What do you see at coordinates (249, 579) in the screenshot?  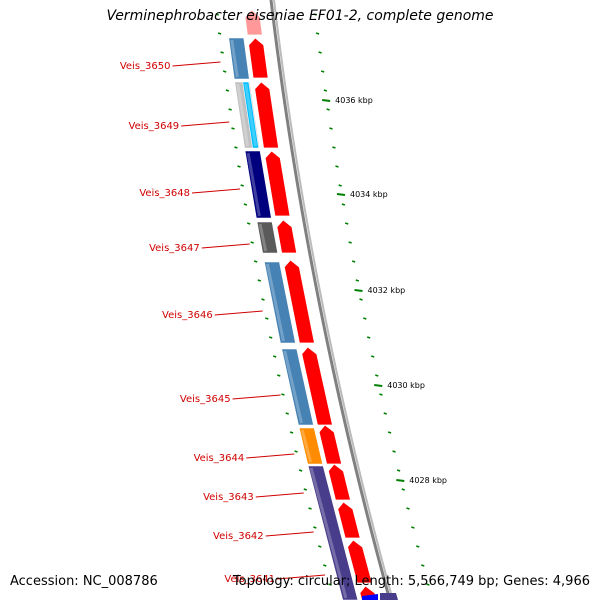 I see `gene-label: Veis_3641` at bounding box center [249, 579].